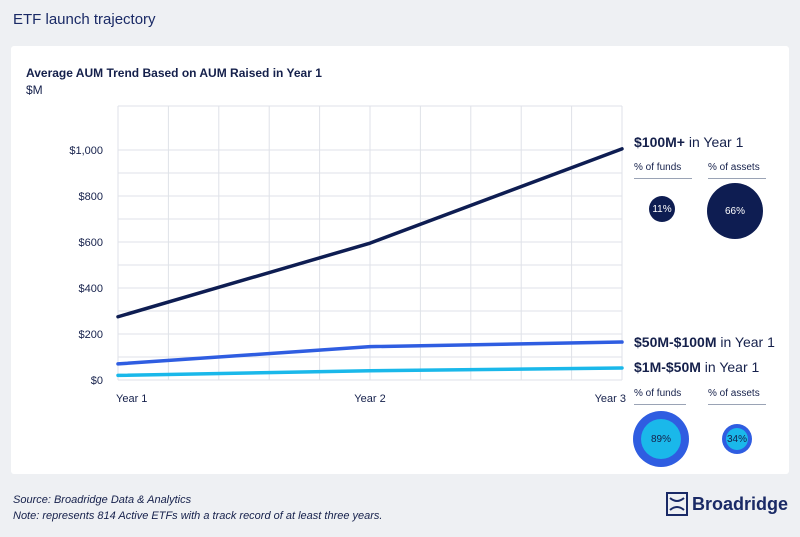 The width and height of the screenshot is (800, 537). I want to click on top-funds-header: % of funds, so click(663, 170).